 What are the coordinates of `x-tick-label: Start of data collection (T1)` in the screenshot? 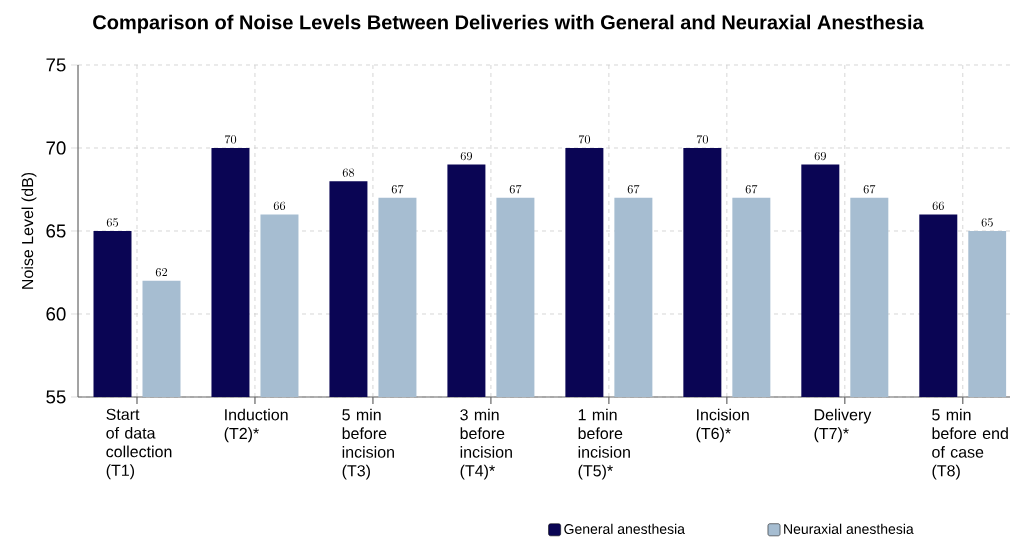 It's located at (139, 444).